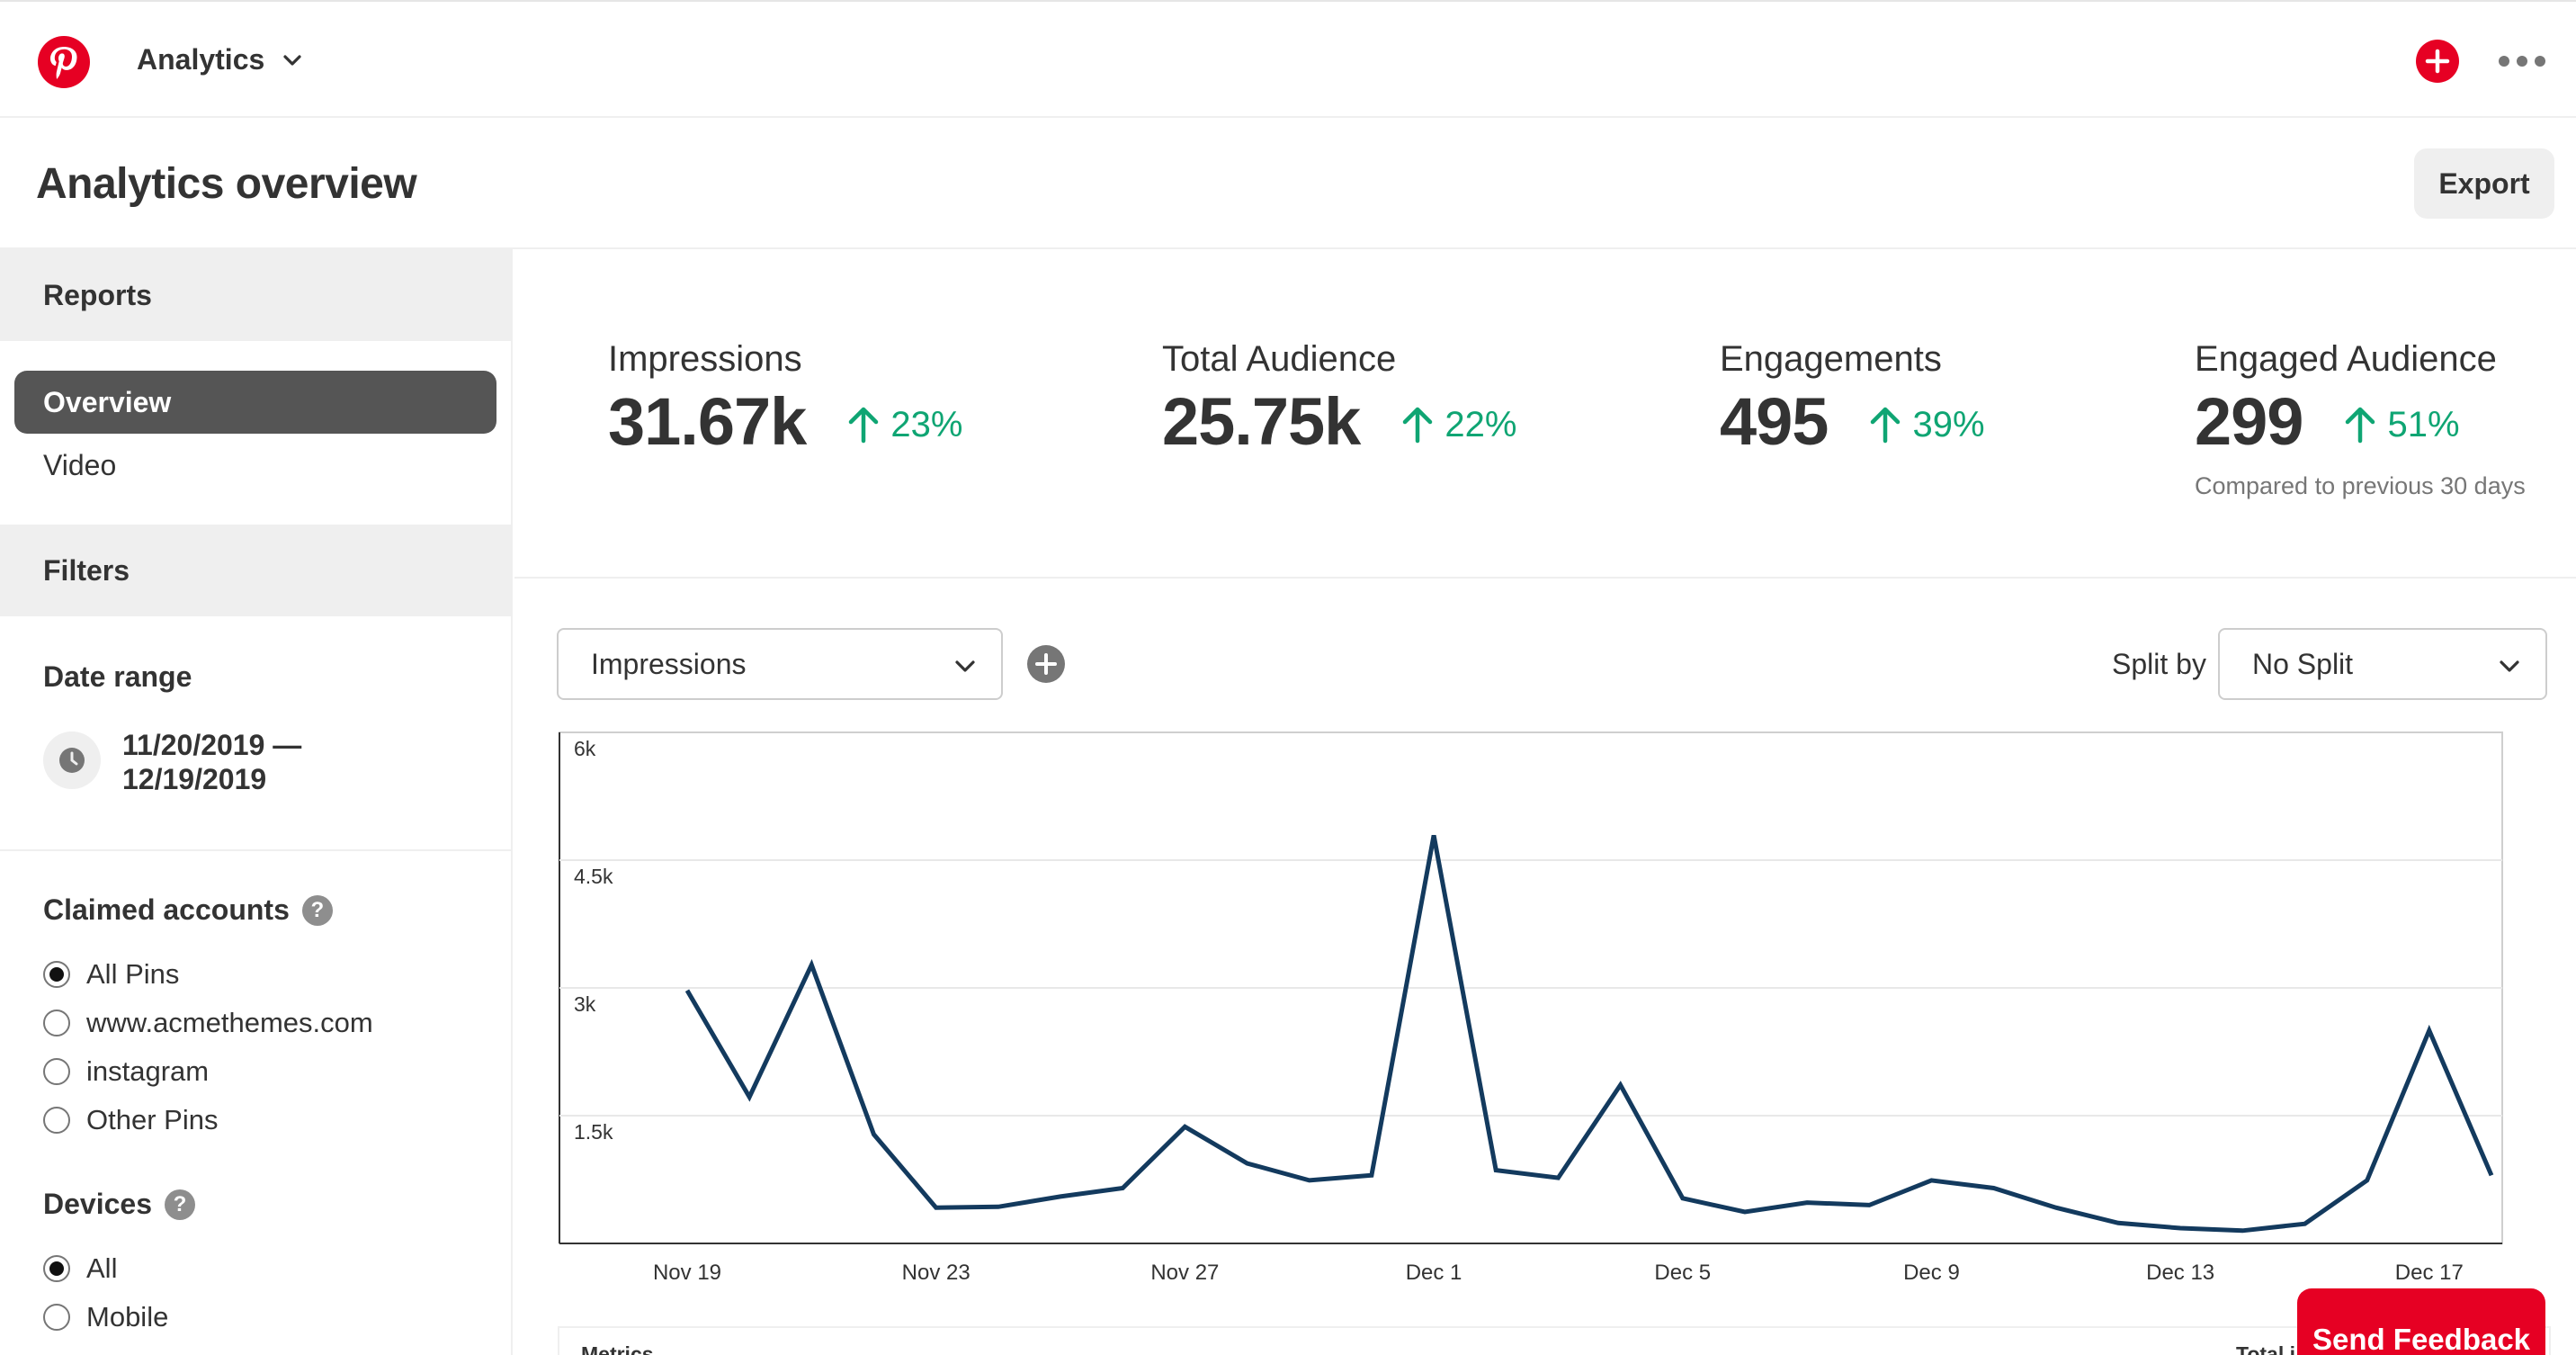  I want to click on create-plus-button, so click(2437, 61).